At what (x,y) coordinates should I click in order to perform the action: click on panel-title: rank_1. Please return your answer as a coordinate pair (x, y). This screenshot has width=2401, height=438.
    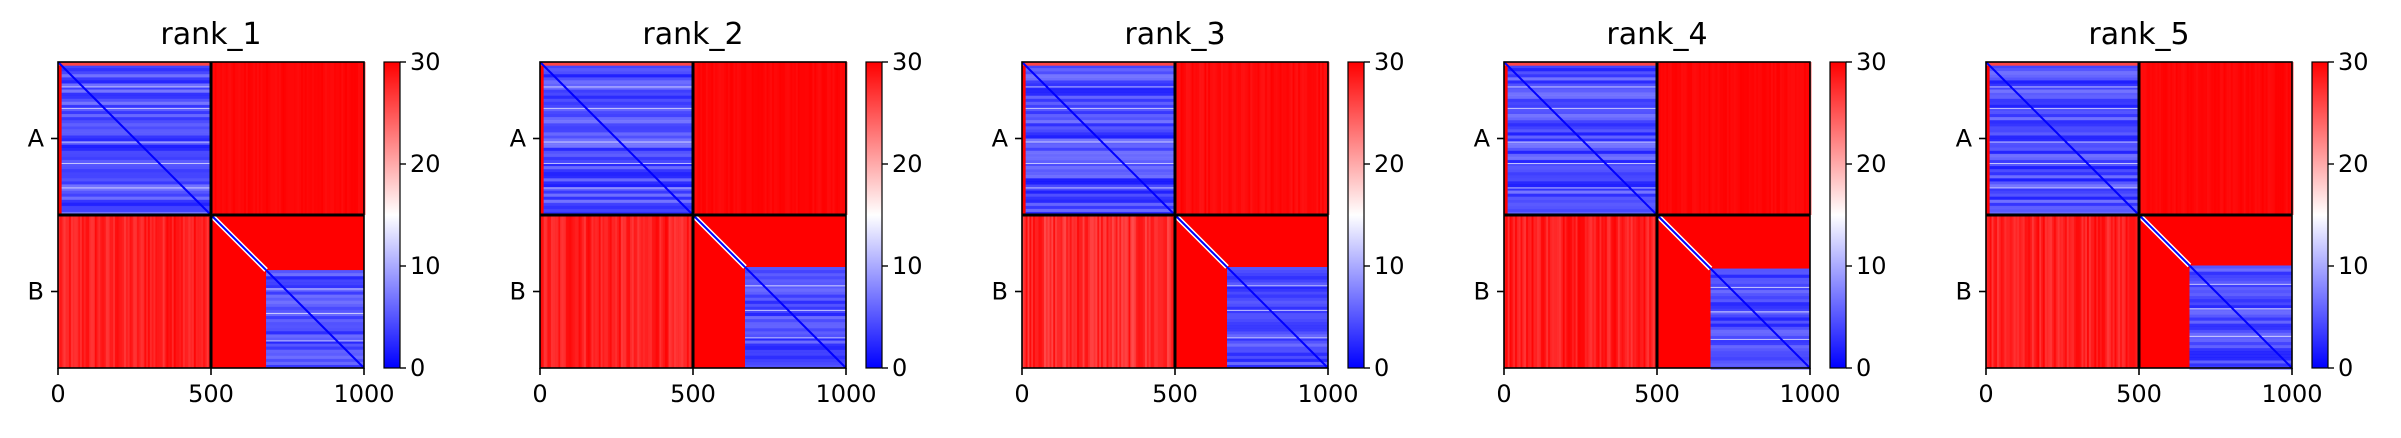
    Looking at the image, I should click on (210, 34).